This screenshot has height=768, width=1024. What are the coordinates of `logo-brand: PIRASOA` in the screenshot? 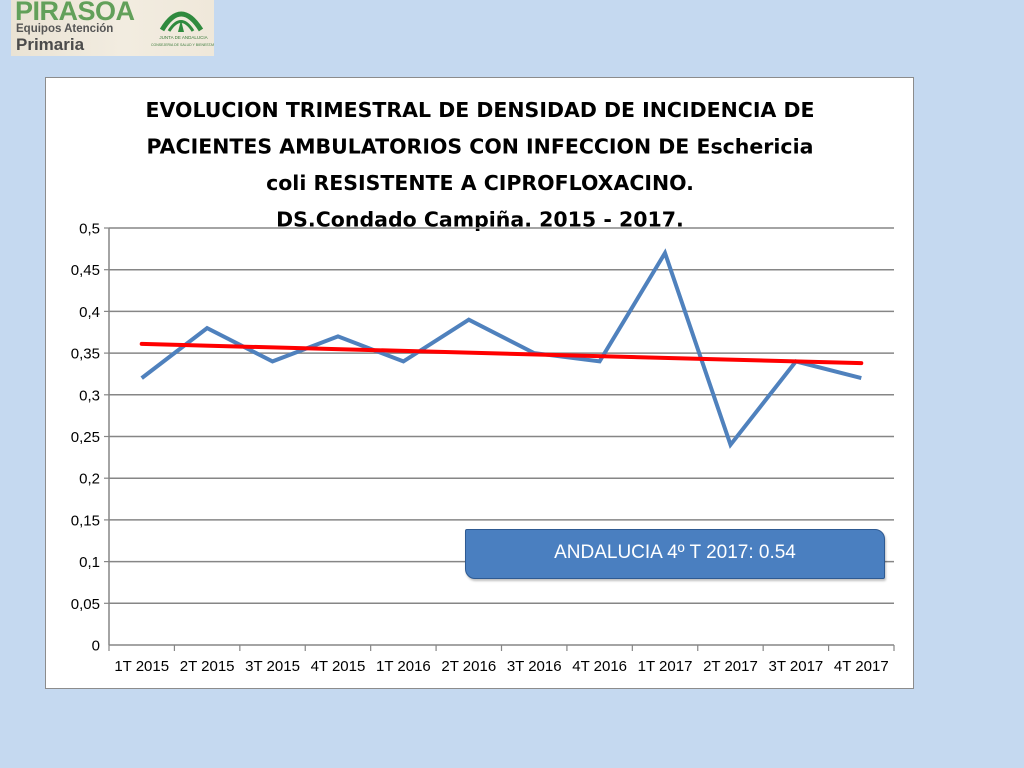 It's located at (75, 13).